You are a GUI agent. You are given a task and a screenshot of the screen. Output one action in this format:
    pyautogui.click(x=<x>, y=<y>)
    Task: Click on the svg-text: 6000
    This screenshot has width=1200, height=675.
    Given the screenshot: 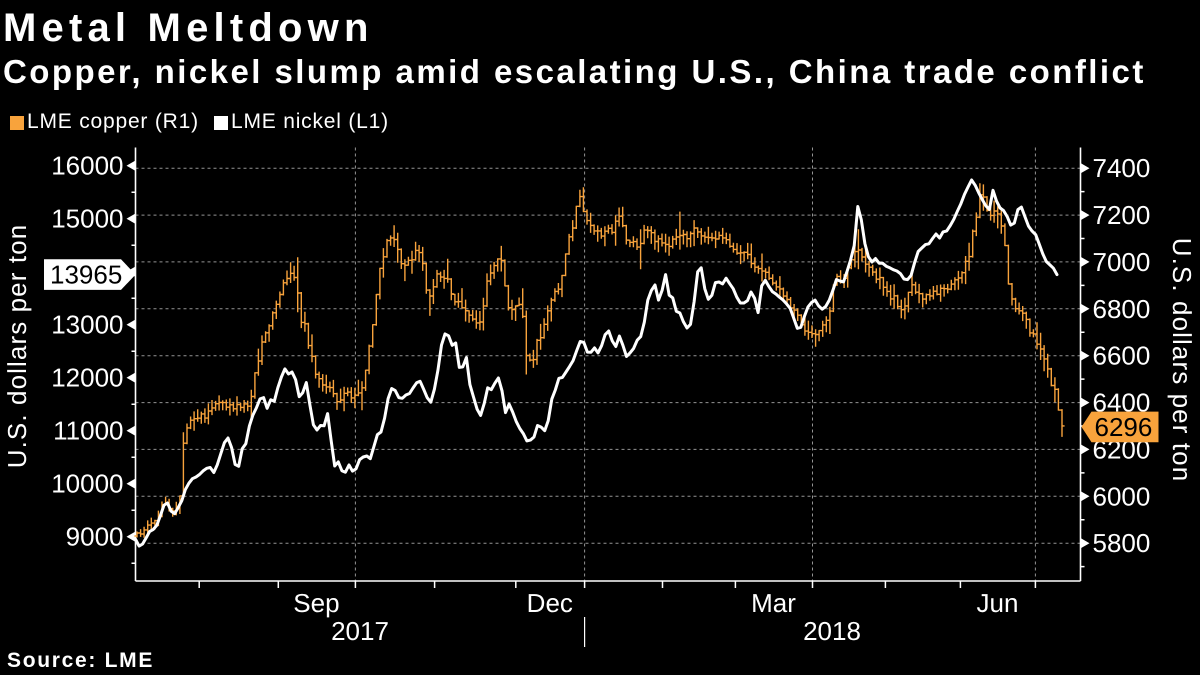 What is the action you would take?
    pyautogui.click(x=1122, y=496)
    